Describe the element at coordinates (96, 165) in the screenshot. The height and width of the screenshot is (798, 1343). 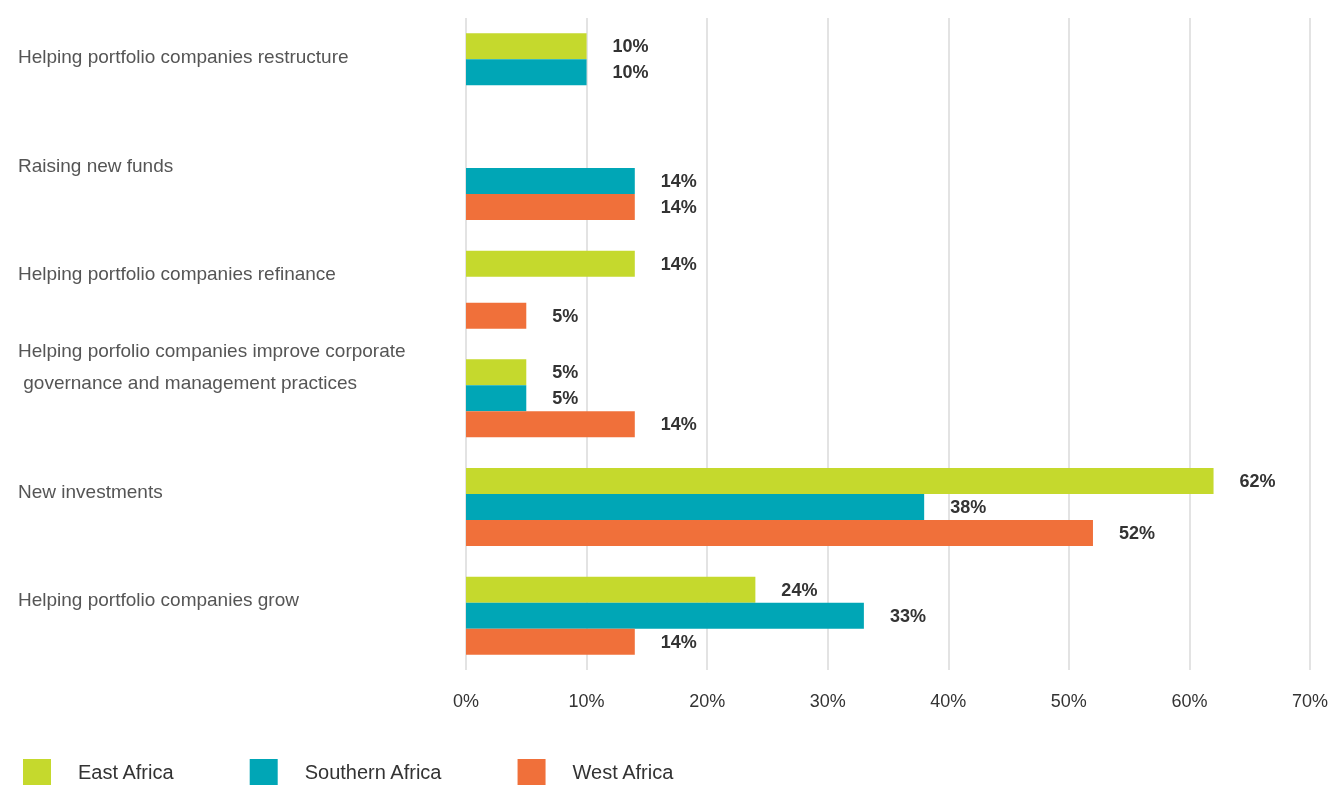
I see `y-tick-label: Raising new funds` at that location.